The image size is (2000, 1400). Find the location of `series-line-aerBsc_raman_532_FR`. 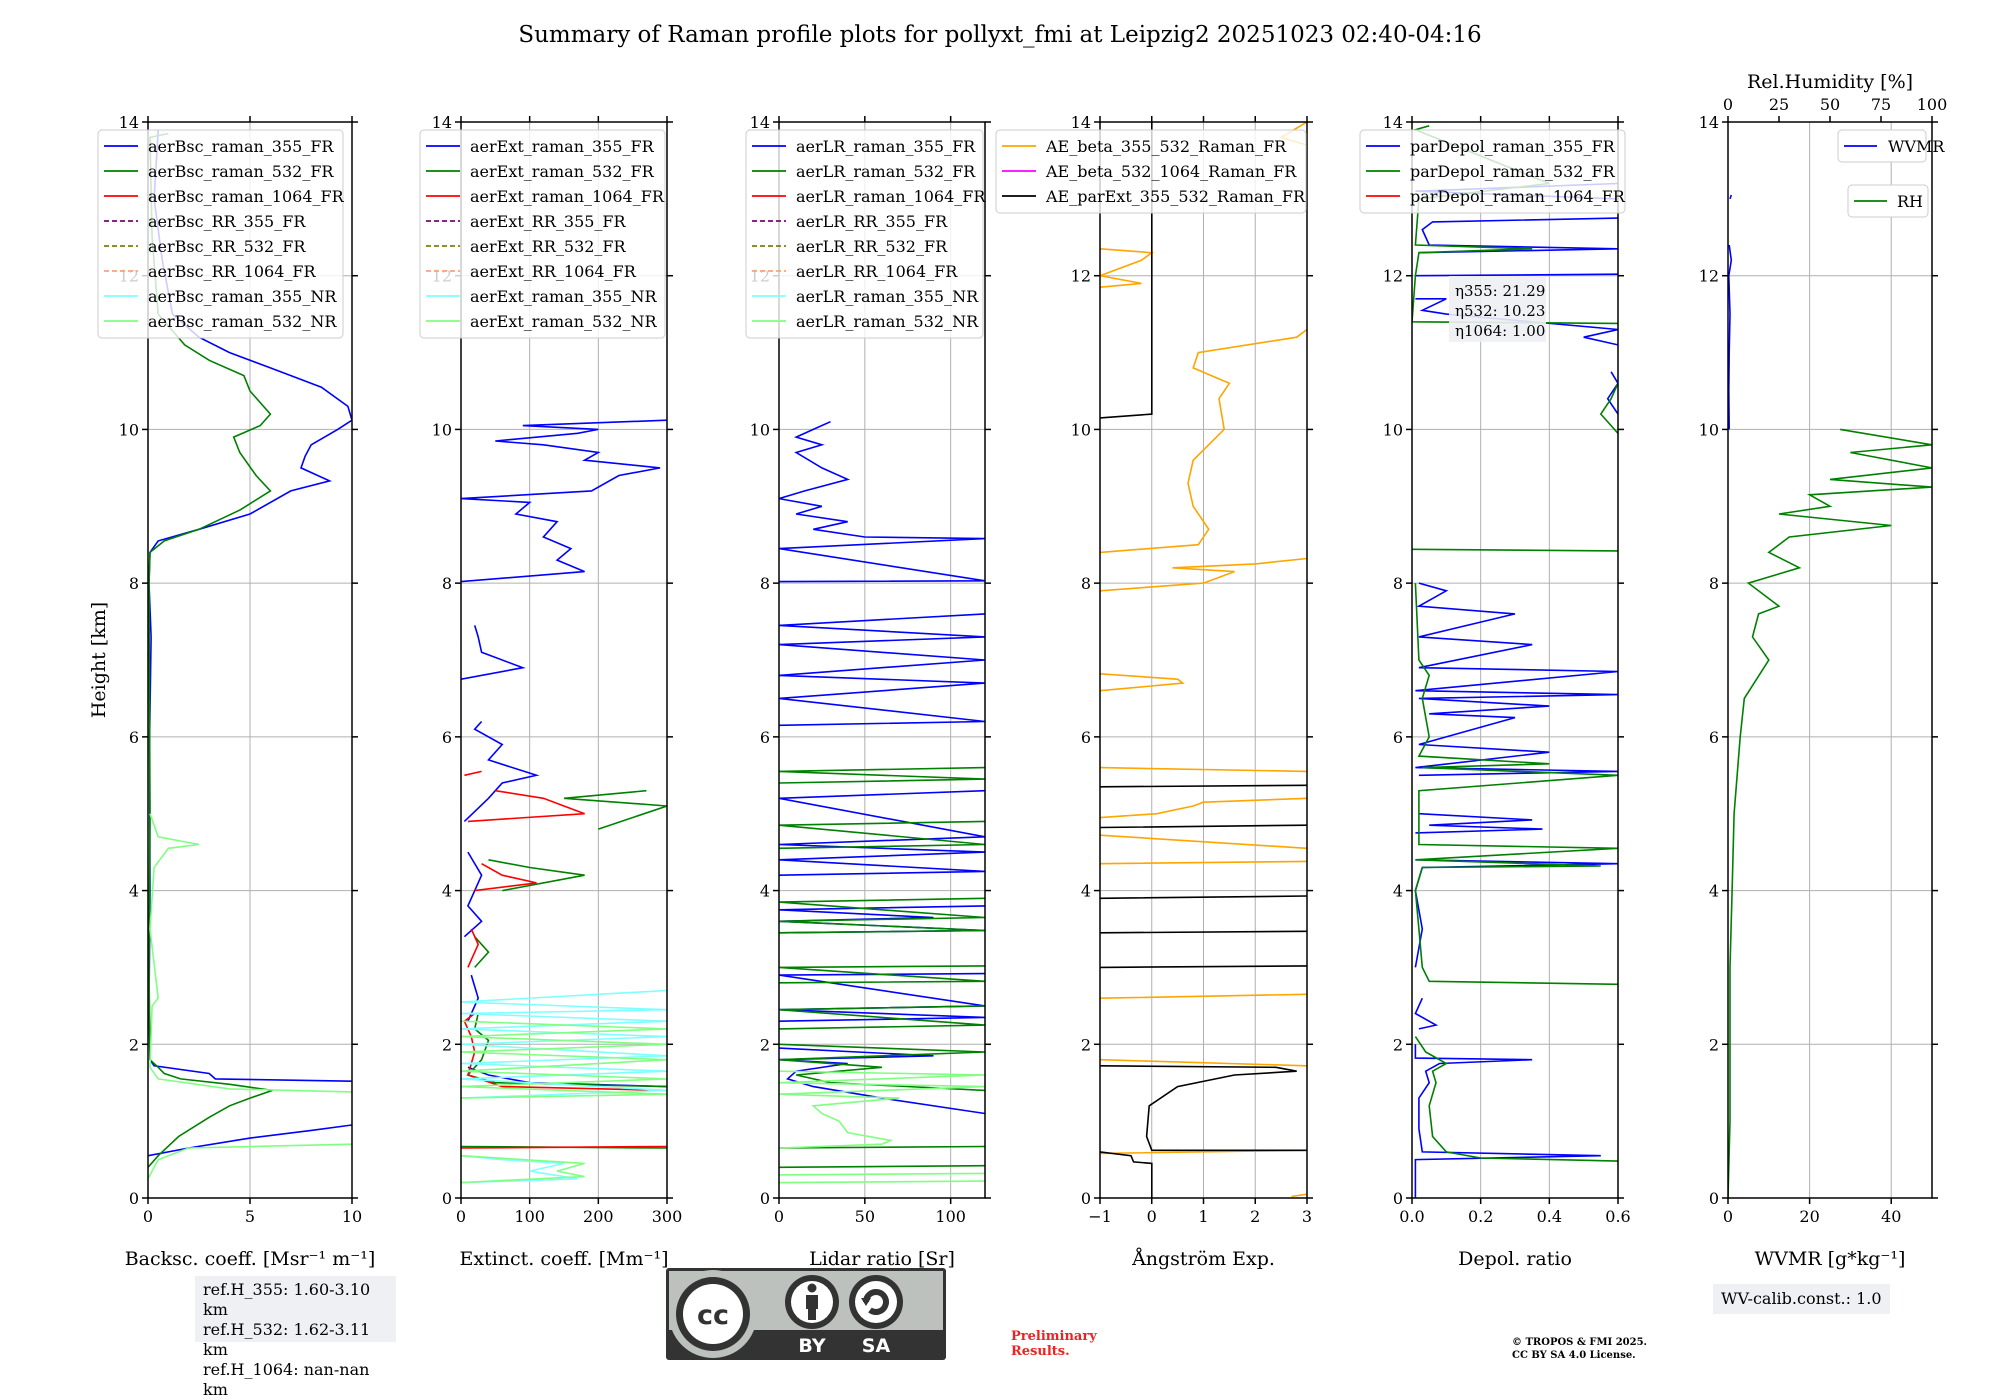

series-line-aerBsc_raman_532_FR is located at coordinates (210, 650).